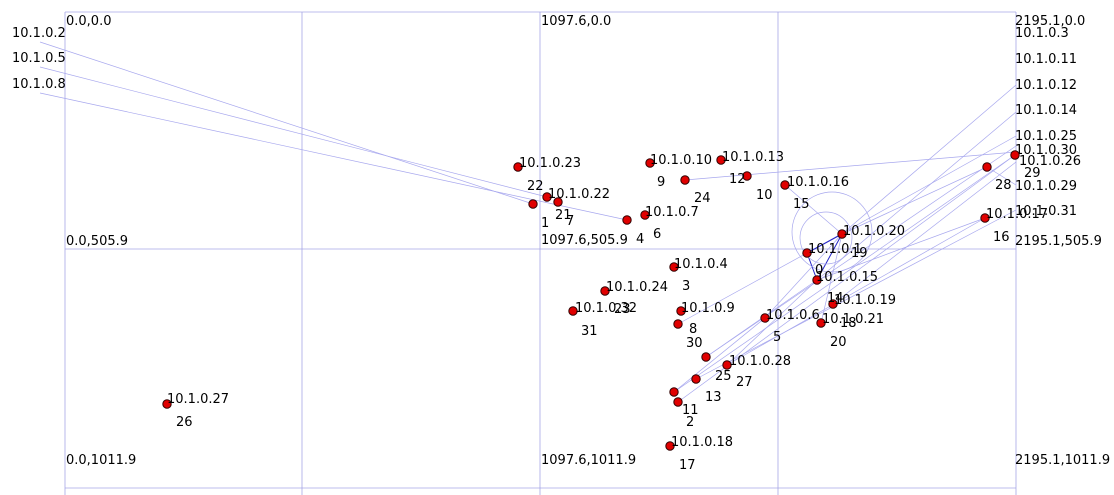 This screenshot has width=1114, height=495. I want to click on node-ip: 10.1.0.1, so click(835, 249).